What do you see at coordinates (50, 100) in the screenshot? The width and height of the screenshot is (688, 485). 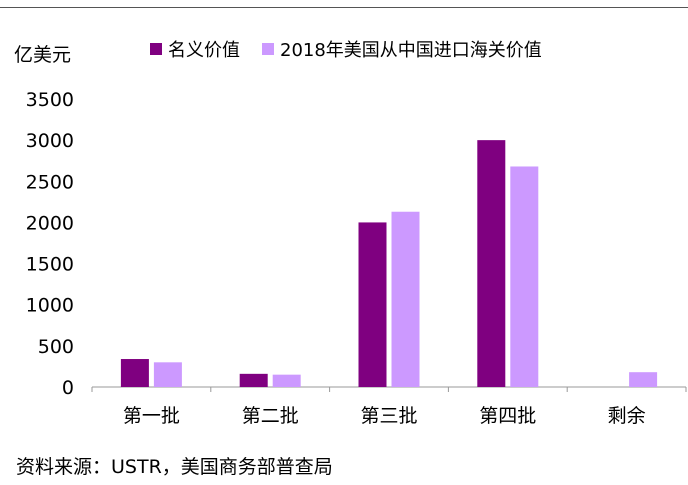 I see `y-tick-label: 3500` at bounding box center [50, 100].